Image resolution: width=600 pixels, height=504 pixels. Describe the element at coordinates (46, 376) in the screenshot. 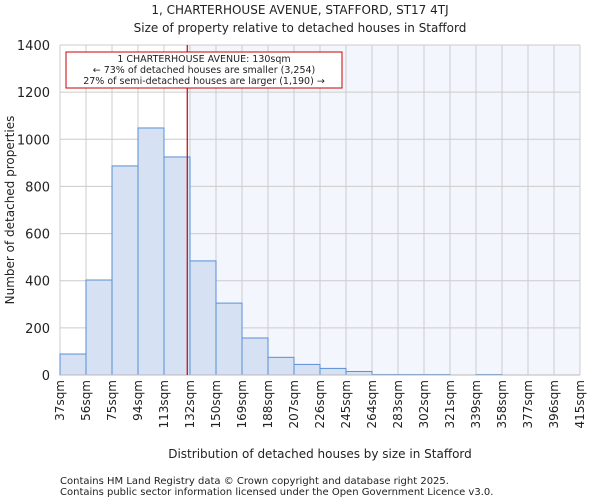

I see `y-tick-label: 0` at that location.